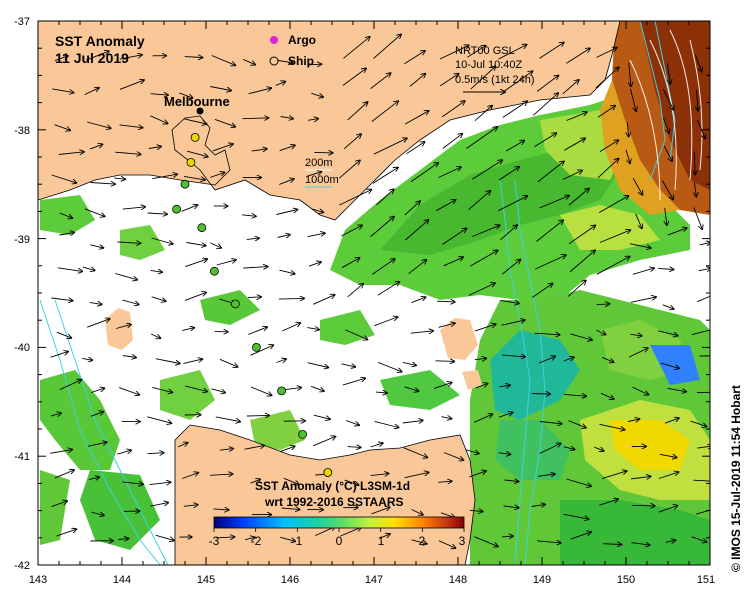 The image size is (749, 600). What do you see at coordinates (100, 41) in the screenshot?
I see `map-title: SST Anomaly` at bounding box center [100, 41].